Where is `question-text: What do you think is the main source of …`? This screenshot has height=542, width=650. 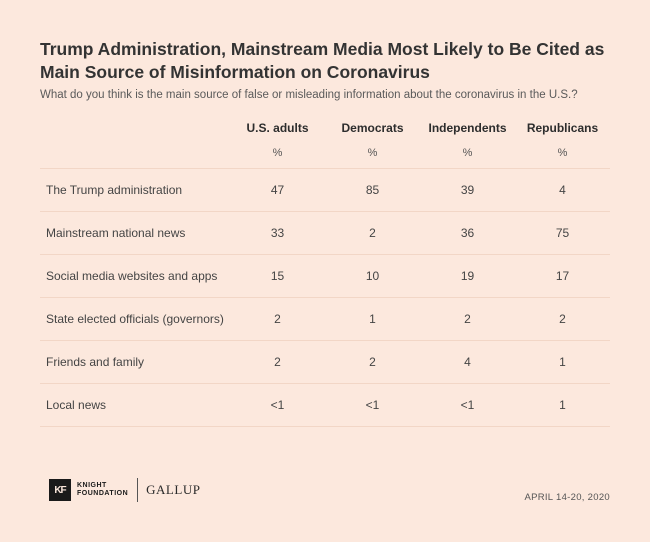 question-text: What do you think is the main source of … is located at coordinates (309, 95).